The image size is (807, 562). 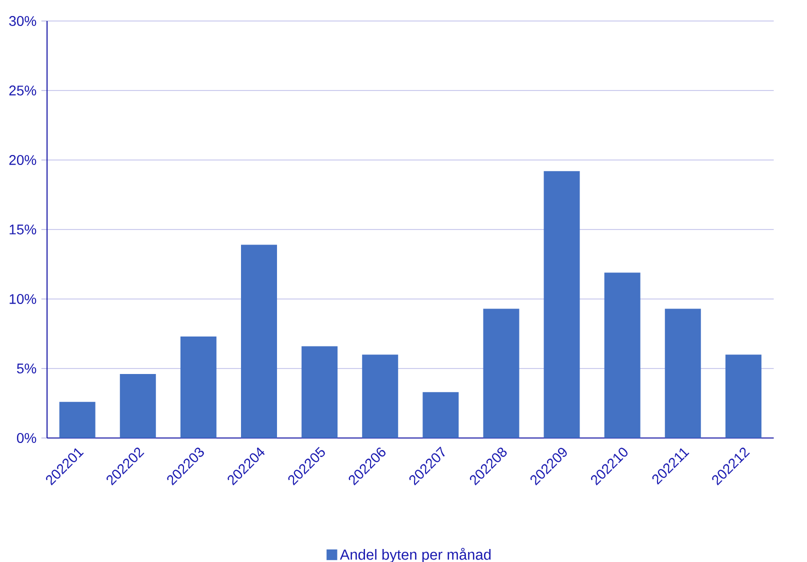 I want to click on y-tick-label: 20%, so click(x=22, y=160).